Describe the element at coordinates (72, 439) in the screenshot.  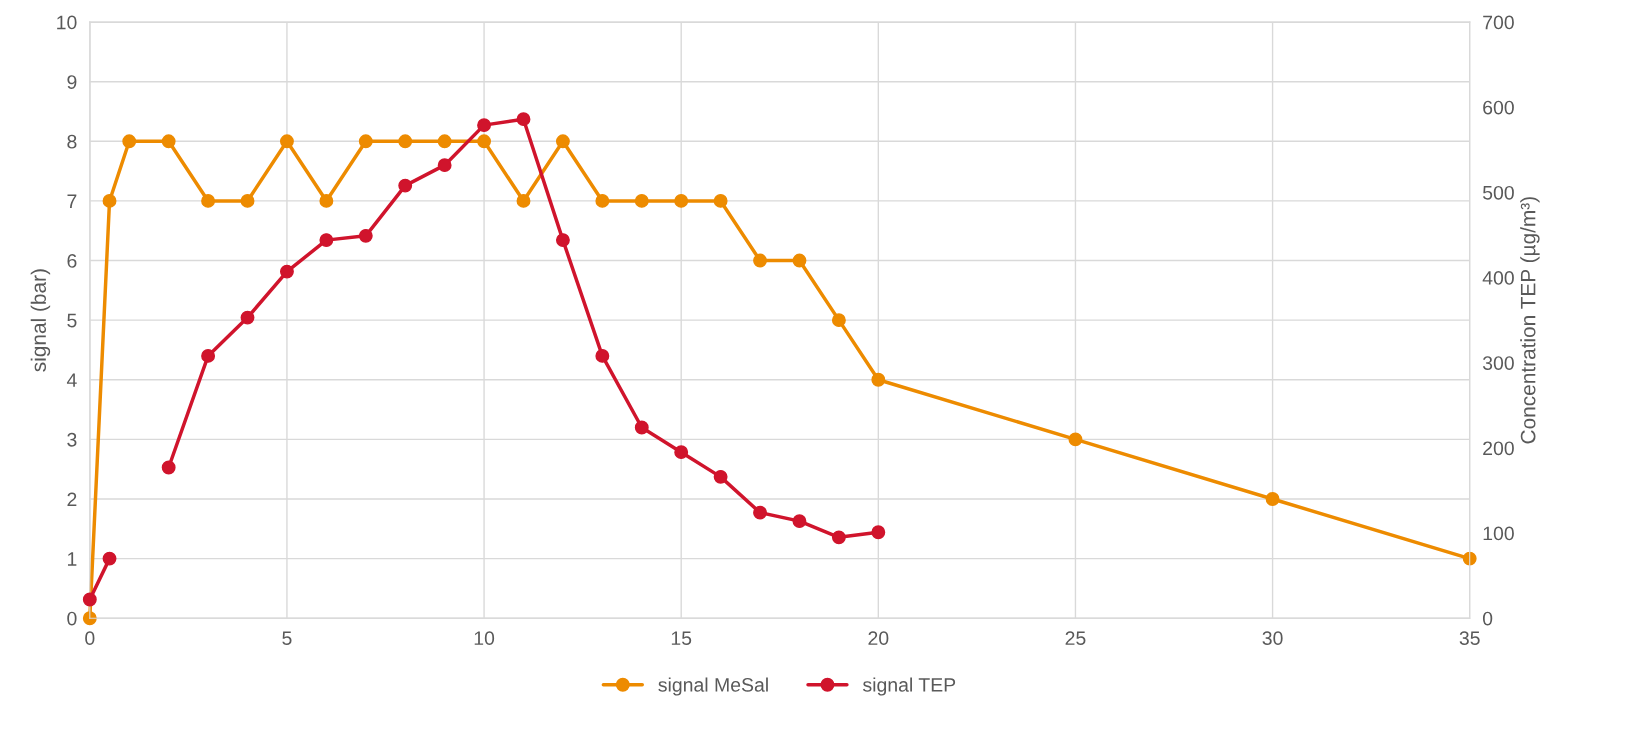
I see `y-tick-label: 3` at that location.